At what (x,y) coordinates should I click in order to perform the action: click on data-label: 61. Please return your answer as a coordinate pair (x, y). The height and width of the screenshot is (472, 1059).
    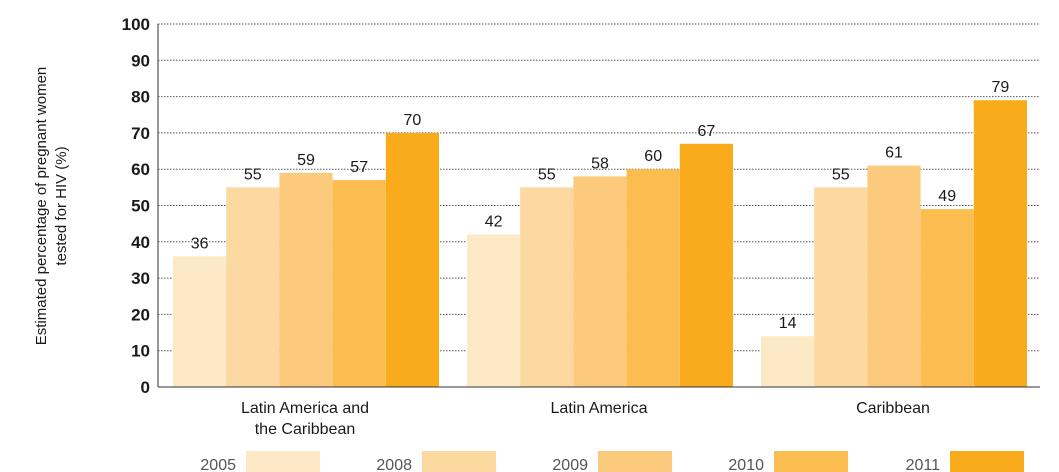
    Looking at the image, I should click on (894, 153).